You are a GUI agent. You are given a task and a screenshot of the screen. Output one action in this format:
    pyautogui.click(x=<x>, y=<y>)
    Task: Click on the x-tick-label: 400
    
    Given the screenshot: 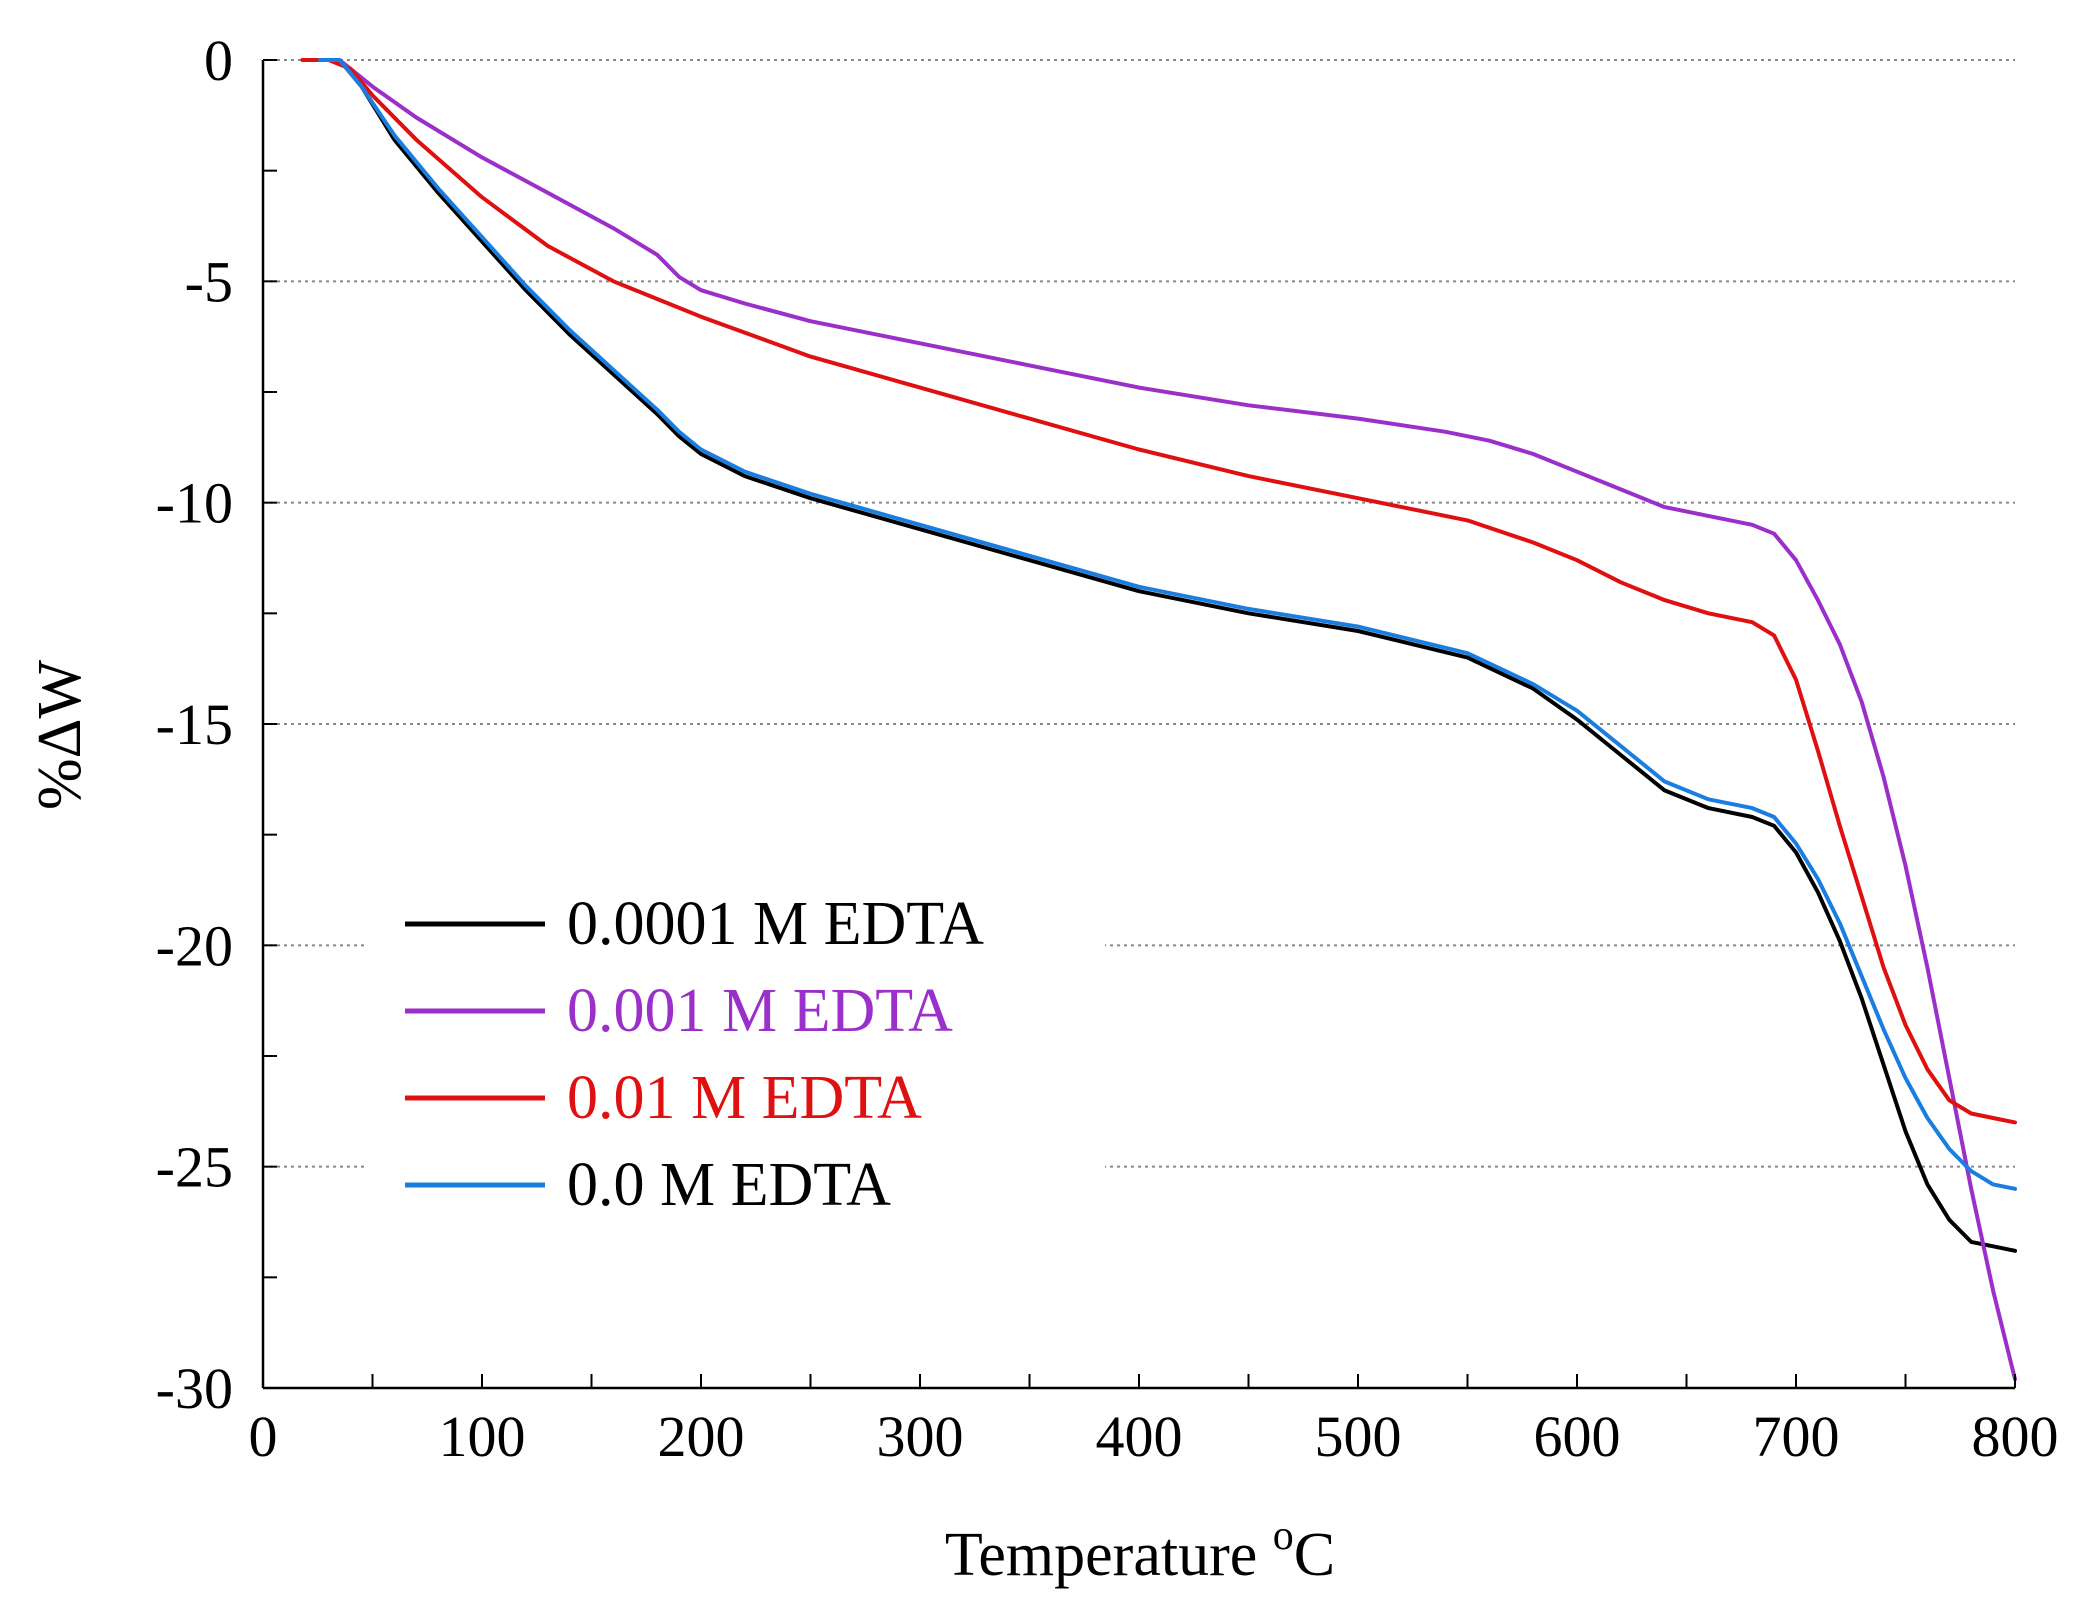 What is the action you would take?
    pyautogui.click(x=1139, y=1436)
    